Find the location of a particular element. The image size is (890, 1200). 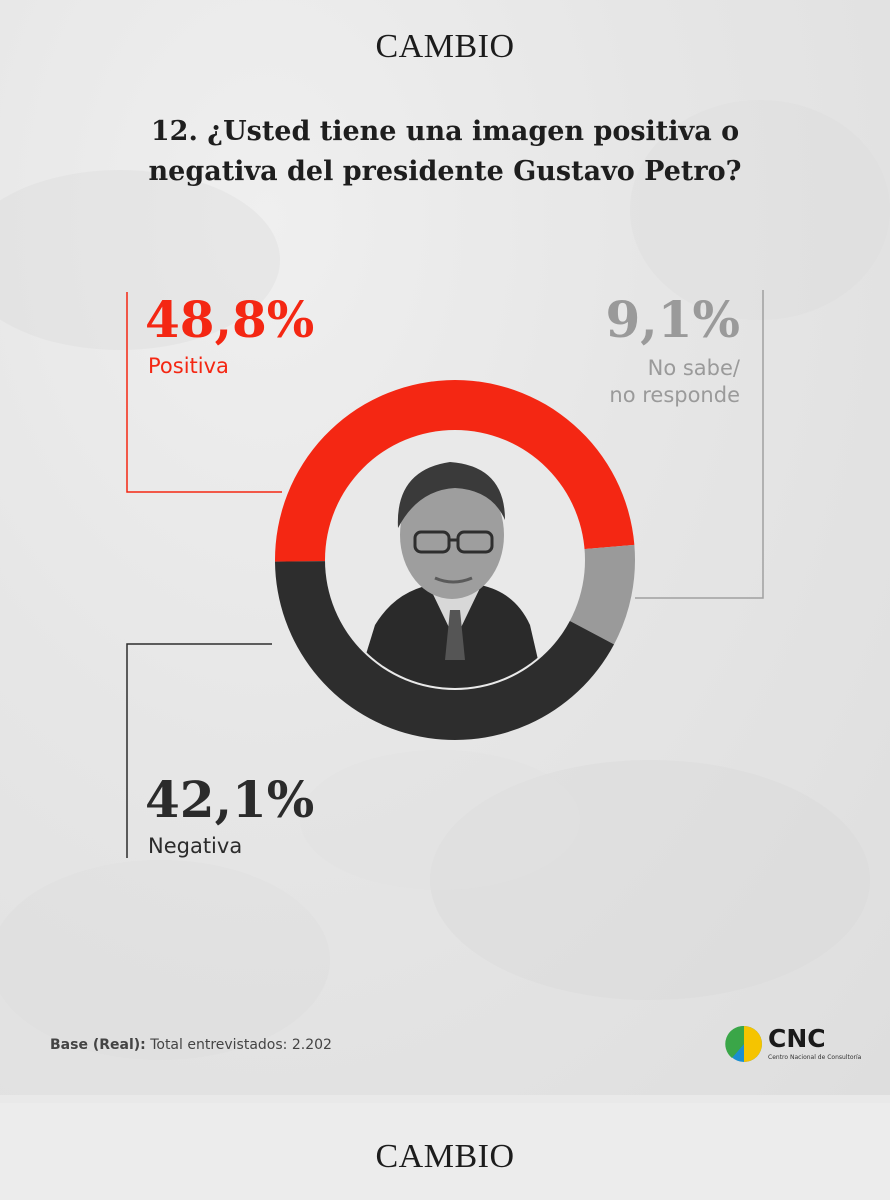

positiva-label: Positiva is located at coordinates (188, 366).